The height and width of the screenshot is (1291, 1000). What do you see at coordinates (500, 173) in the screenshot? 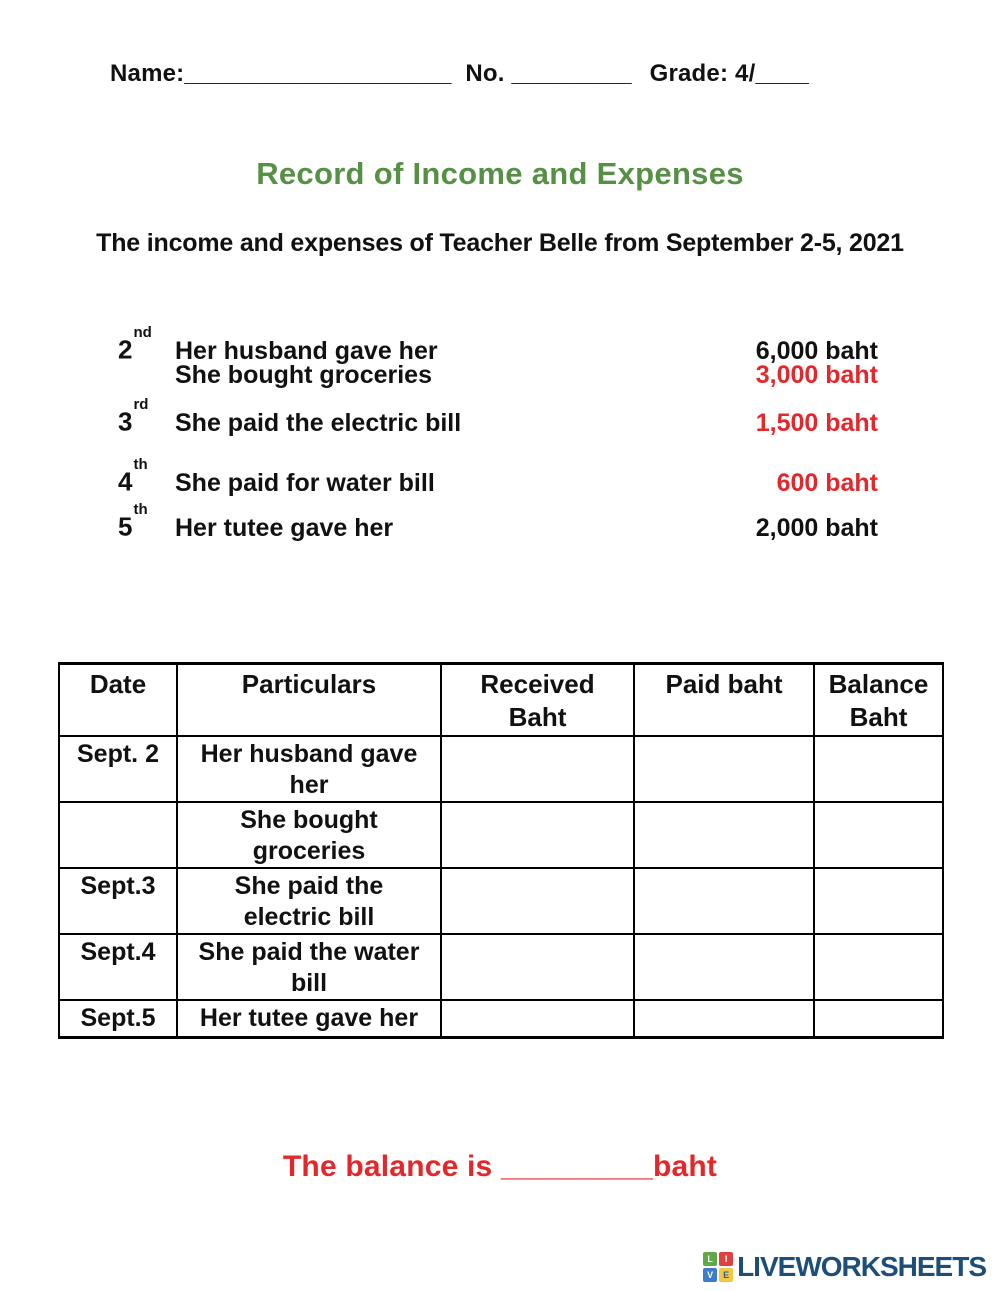
I see `page-title: Record of Income and Expenses` at bounding box center [500, 173].